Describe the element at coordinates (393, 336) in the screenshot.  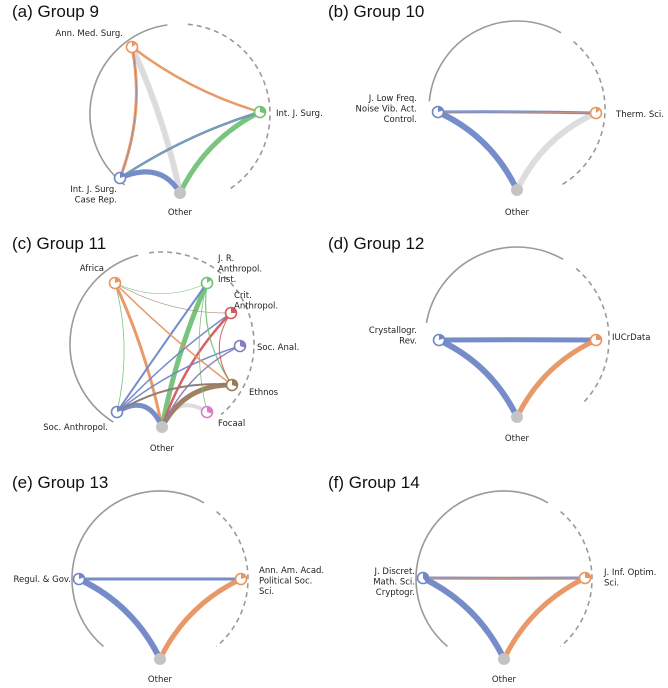
I see `node-label-crystallogr-rev: Crystallogr. Rev.` at that location.